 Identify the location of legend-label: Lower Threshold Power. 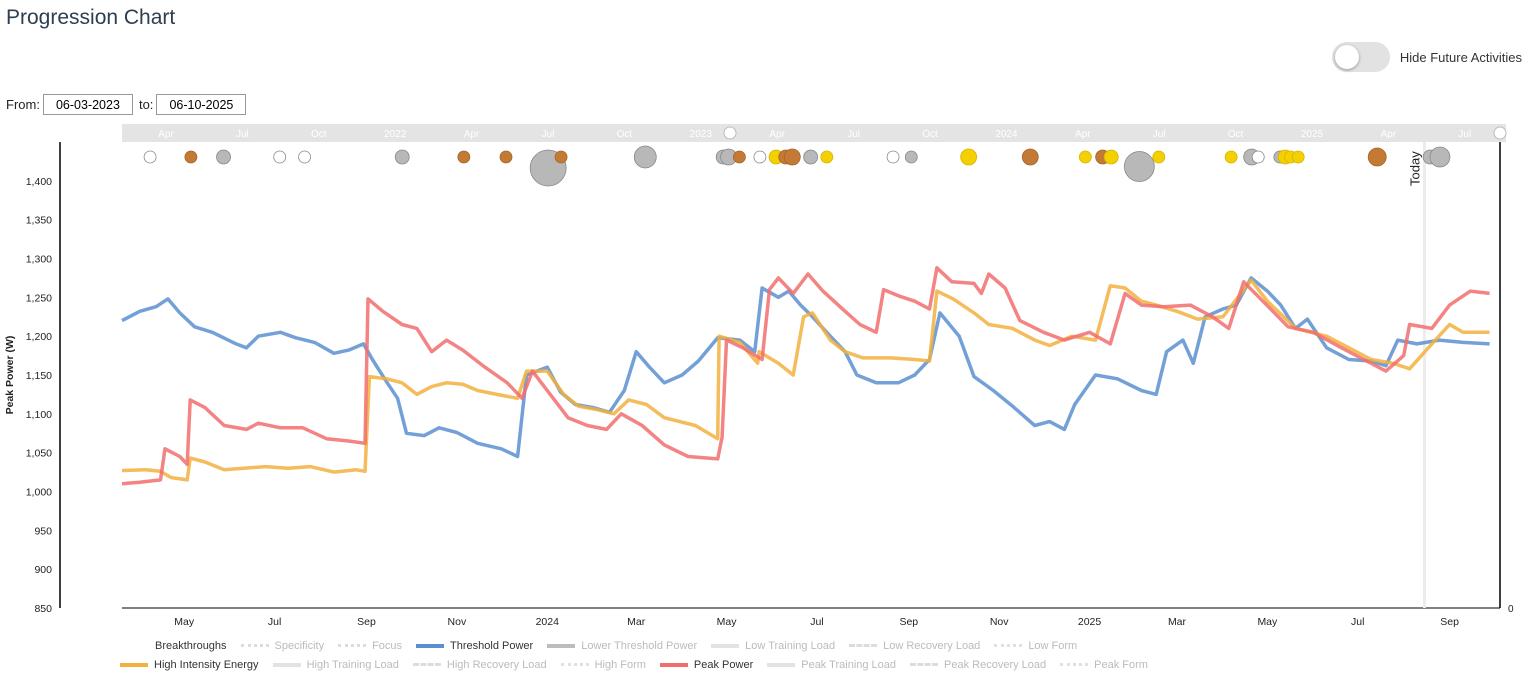
(639, 645).